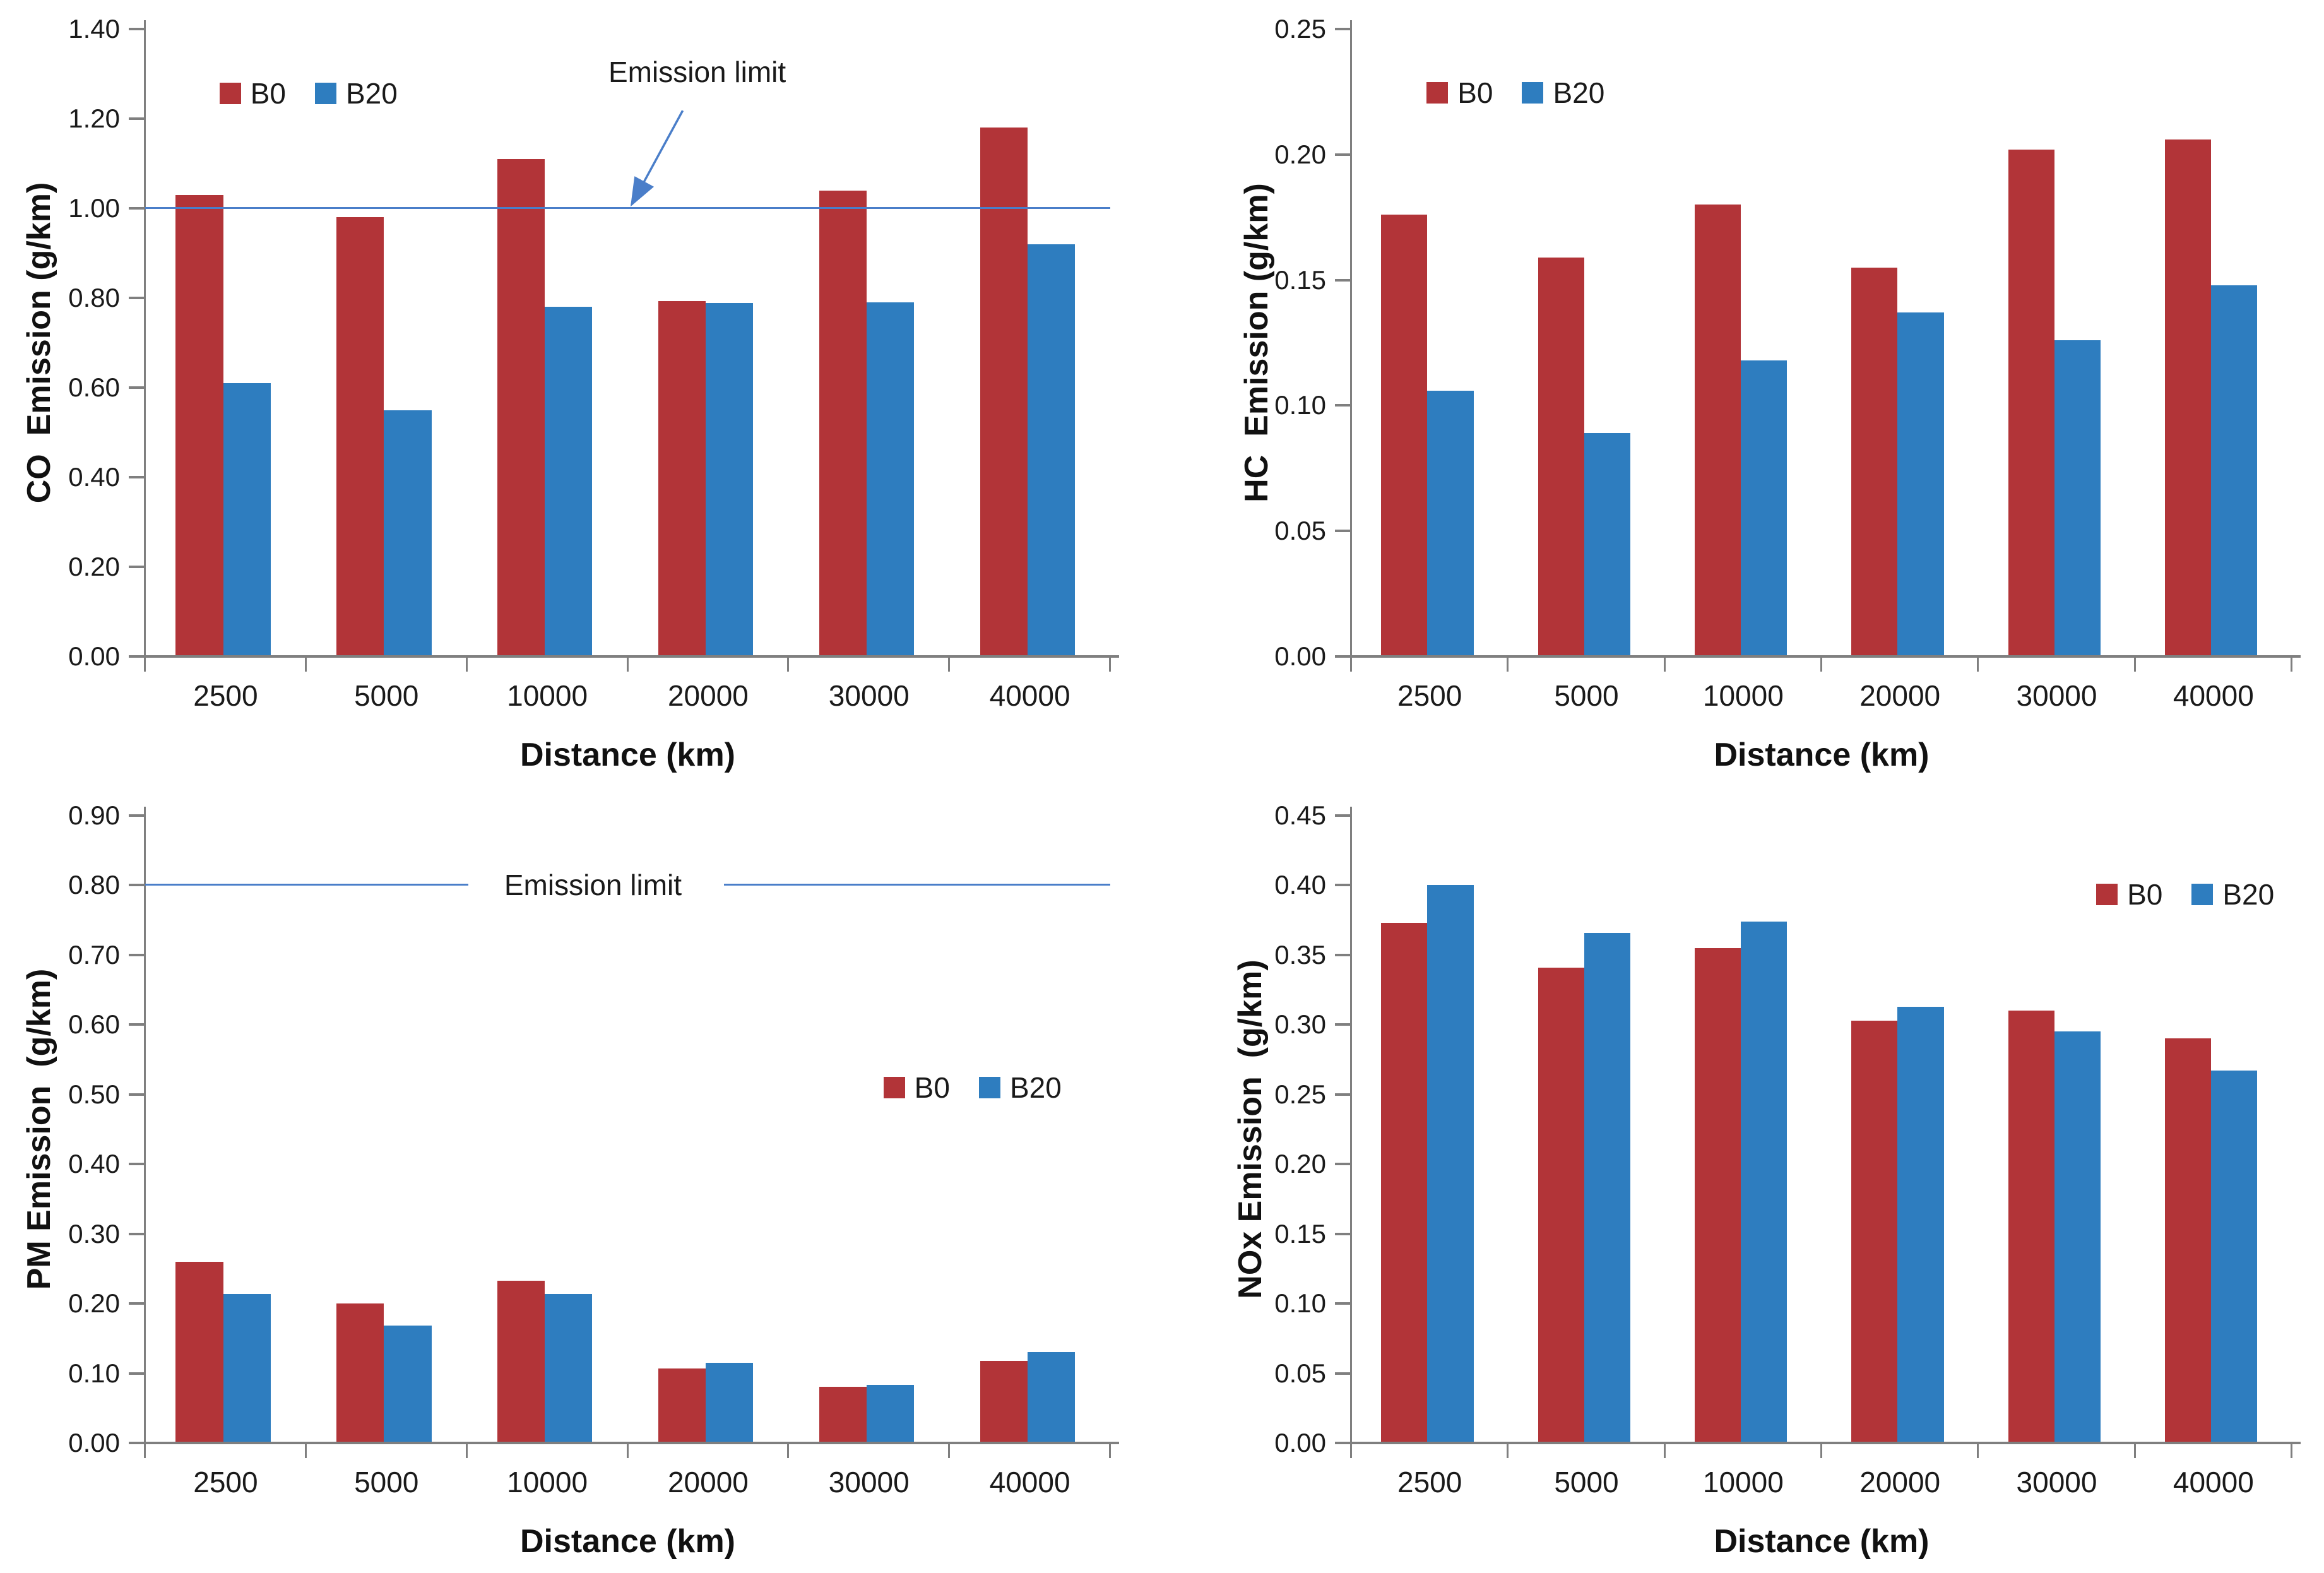  I want to click on pm-y-tick-label: 0.70, so click(94, 954).